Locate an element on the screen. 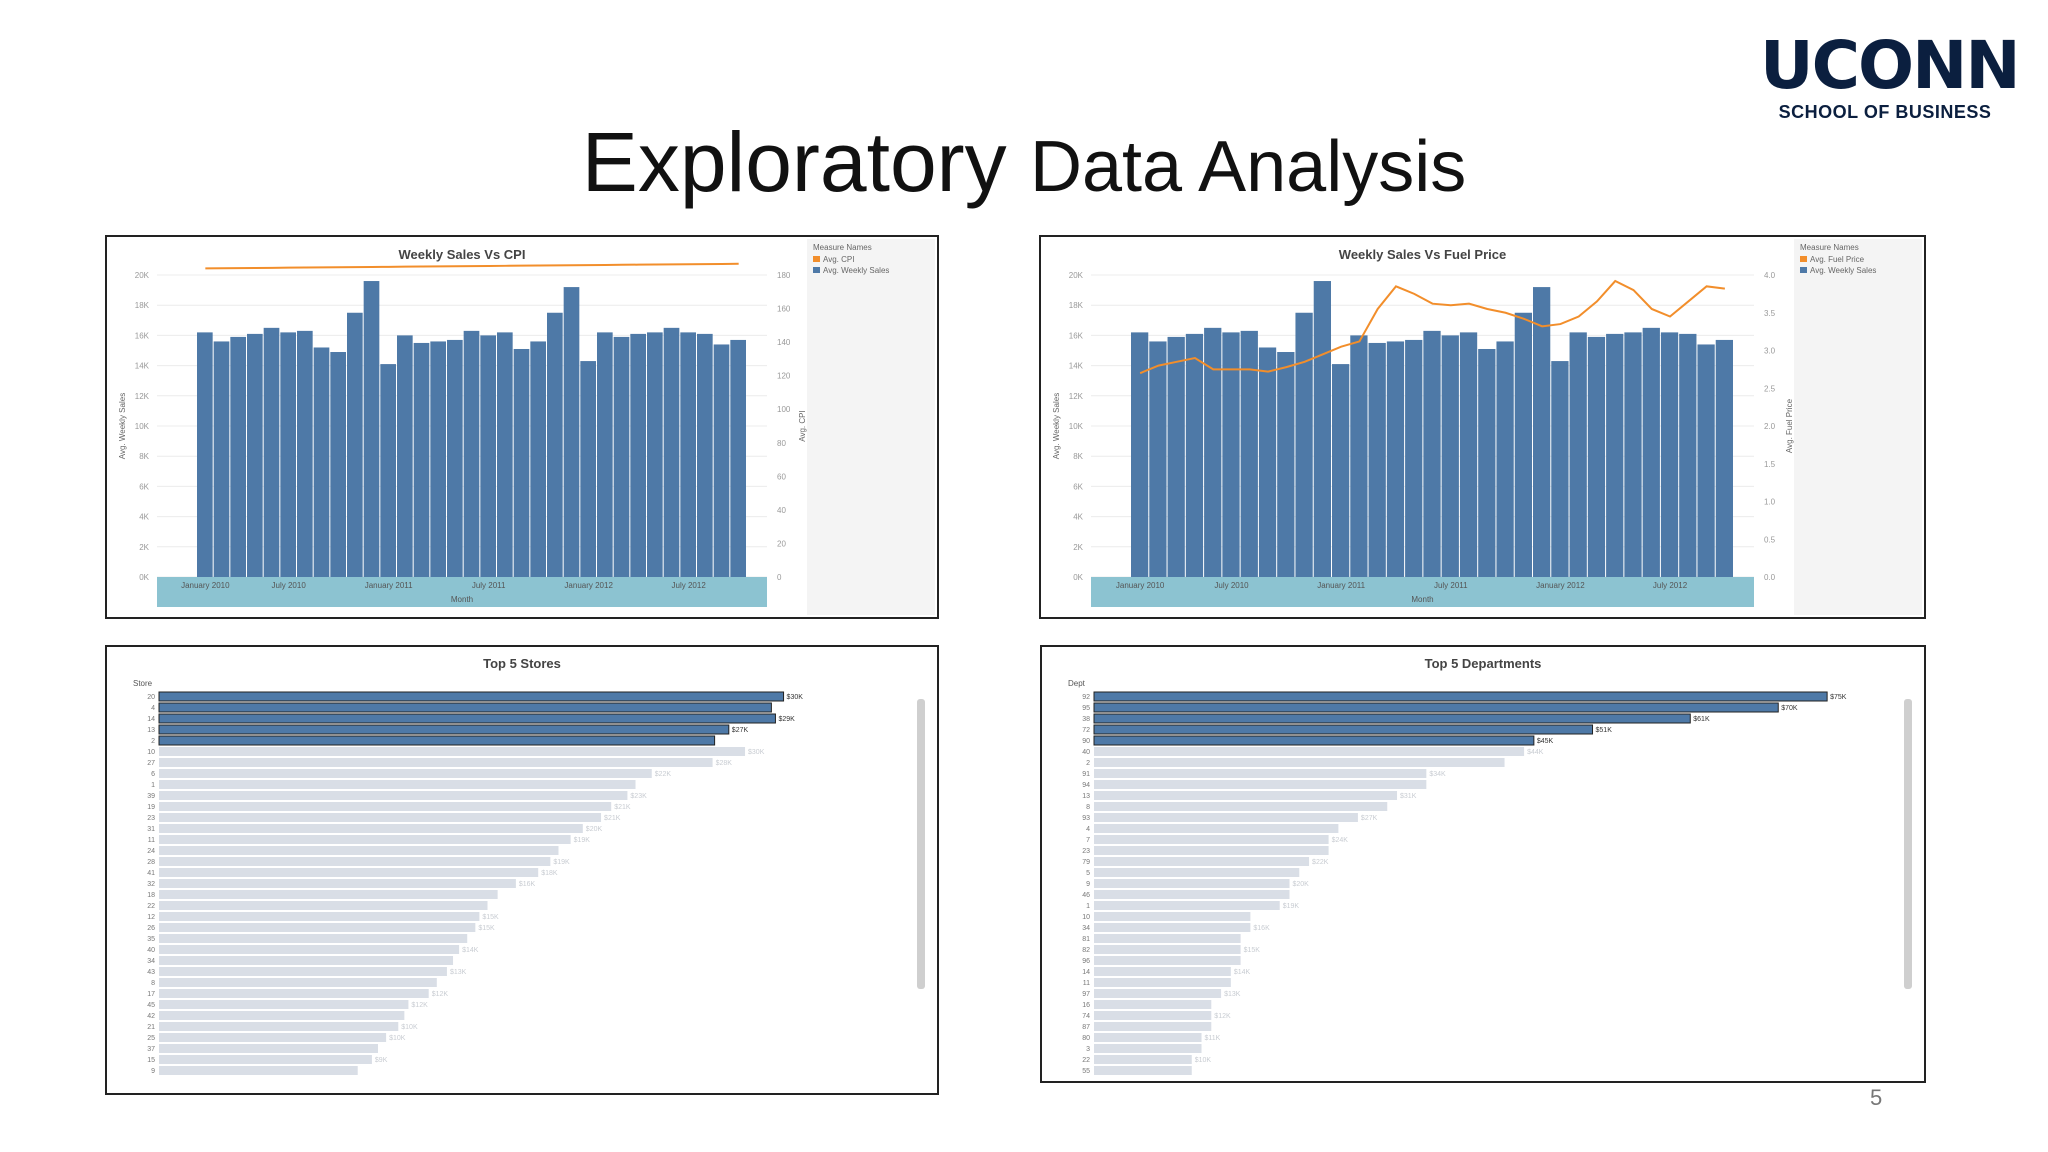 The image size is (2048, 1152). category-label: 18 is located at coordinates (151, 895).